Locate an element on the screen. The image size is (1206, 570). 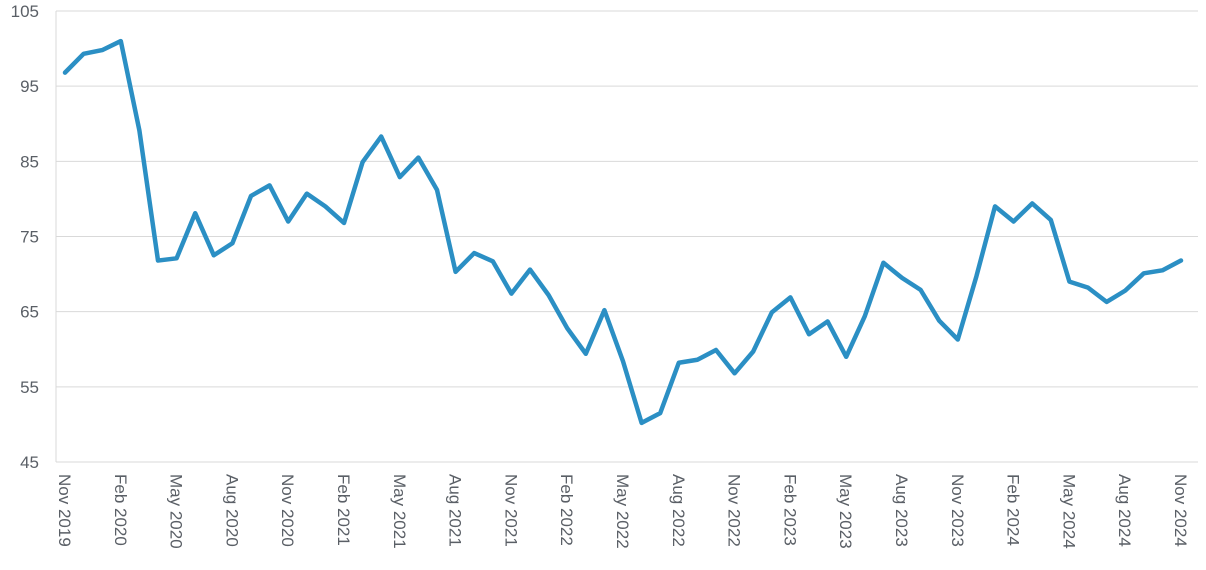
x-tick-label: Aug 2022 is located at coordinates (678, 510).